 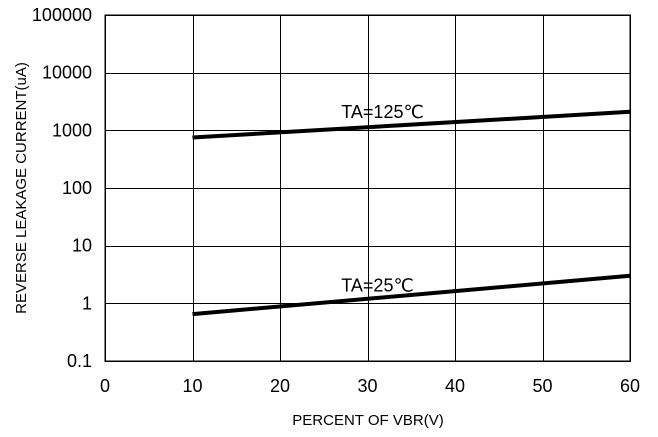 What do you see at coordinates (87, 303) in the screenshot?
I see `y-tick-label: 1` at bounding box center [87, 303].